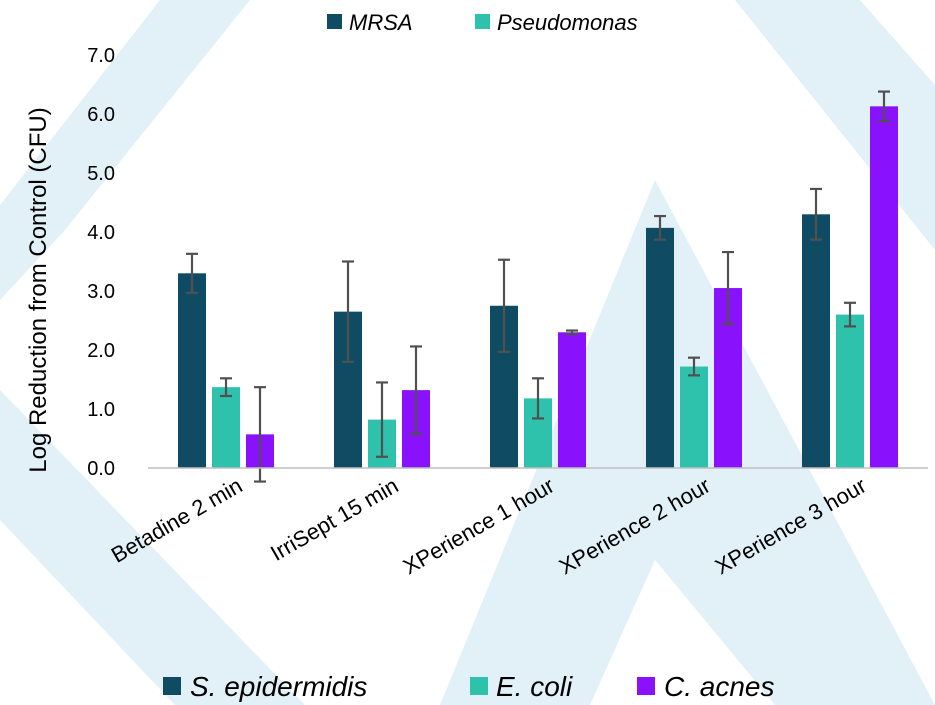  Describe the element at coordinates (101, 233) in the screenshot. I see `y-tick-label: 4.0` at that location.